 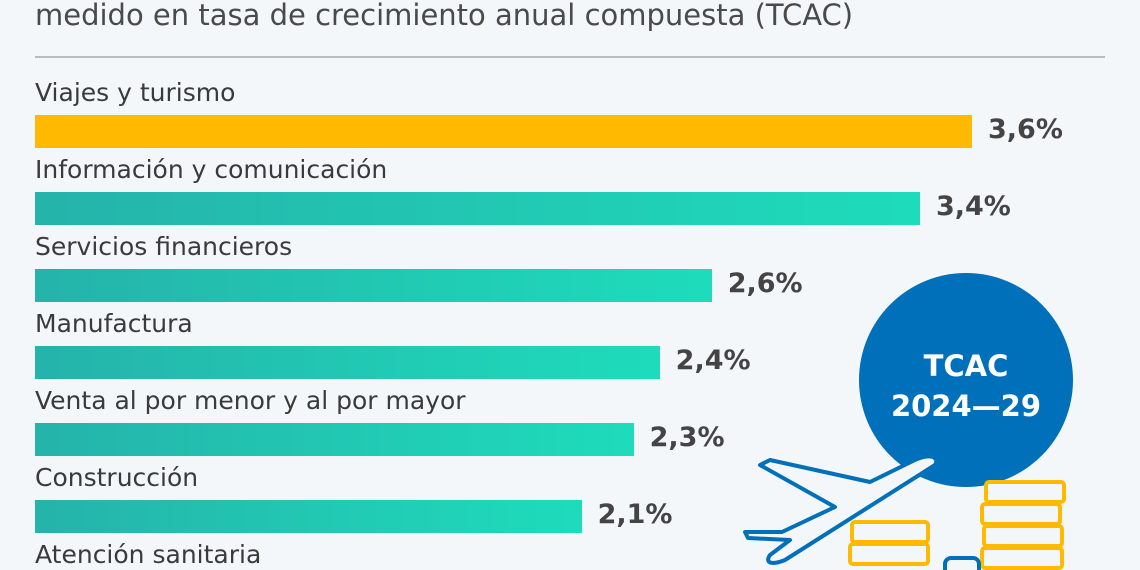 I want to click on badge-line1: TCAC, so click(x=966, y=366).